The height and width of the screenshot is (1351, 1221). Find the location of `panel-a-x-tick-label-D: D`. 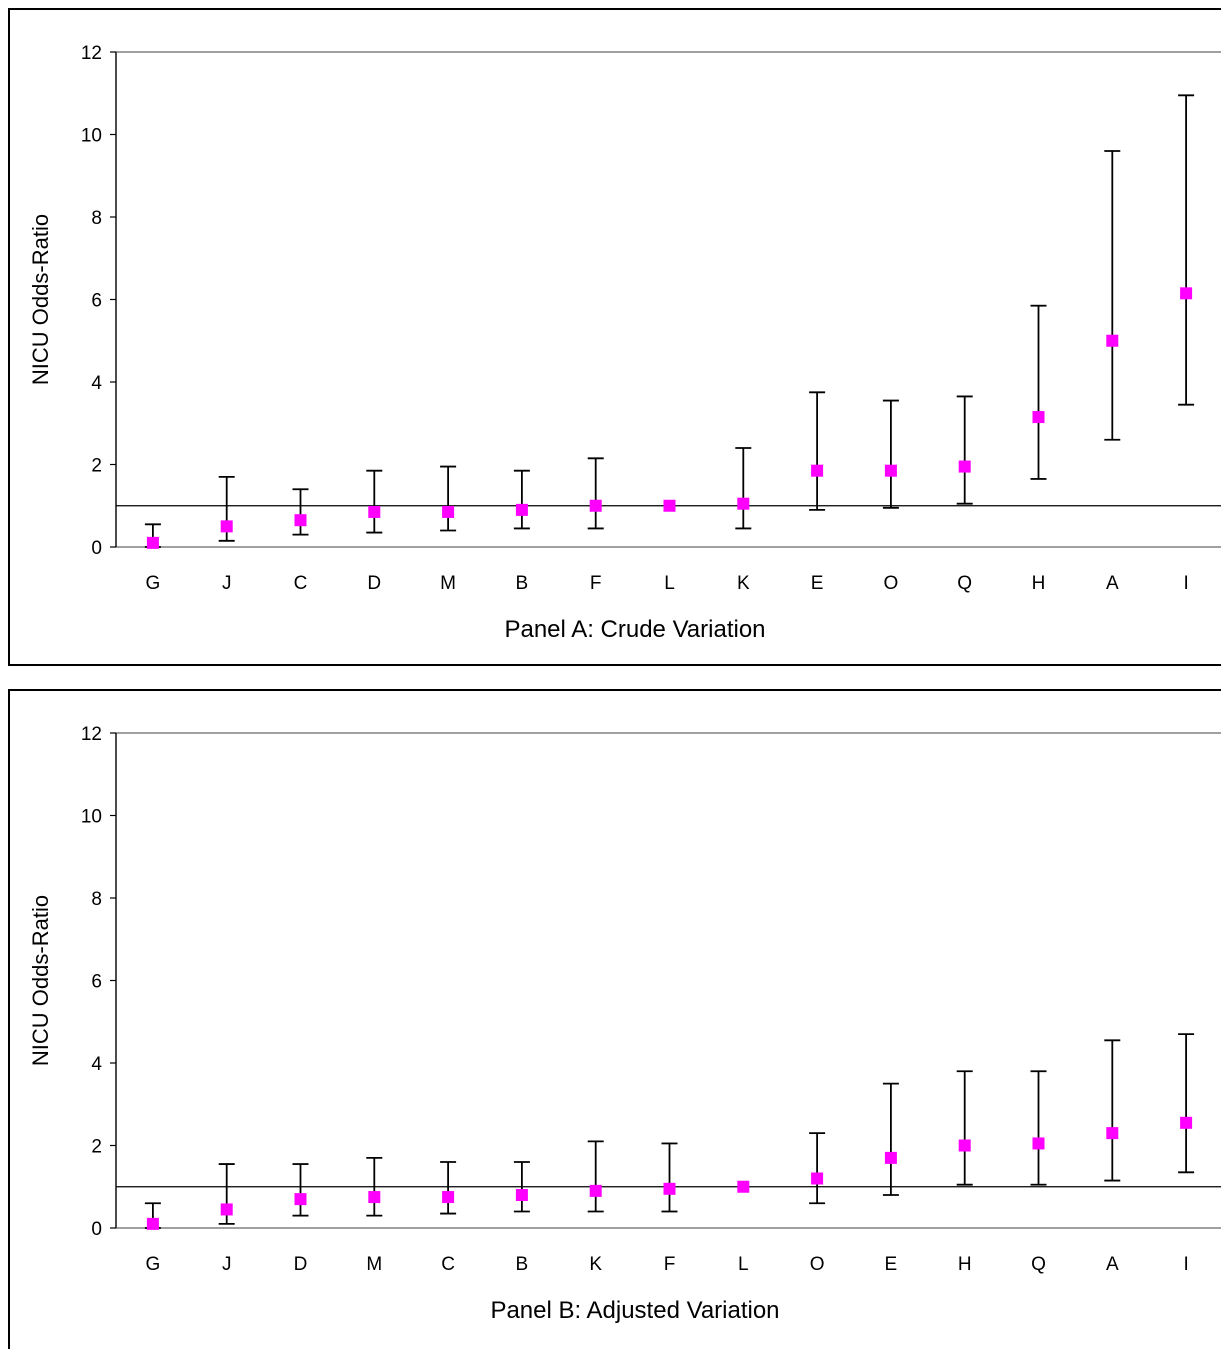

panel-a-x-tick-label-D: D is located at coordinates (374, 583).